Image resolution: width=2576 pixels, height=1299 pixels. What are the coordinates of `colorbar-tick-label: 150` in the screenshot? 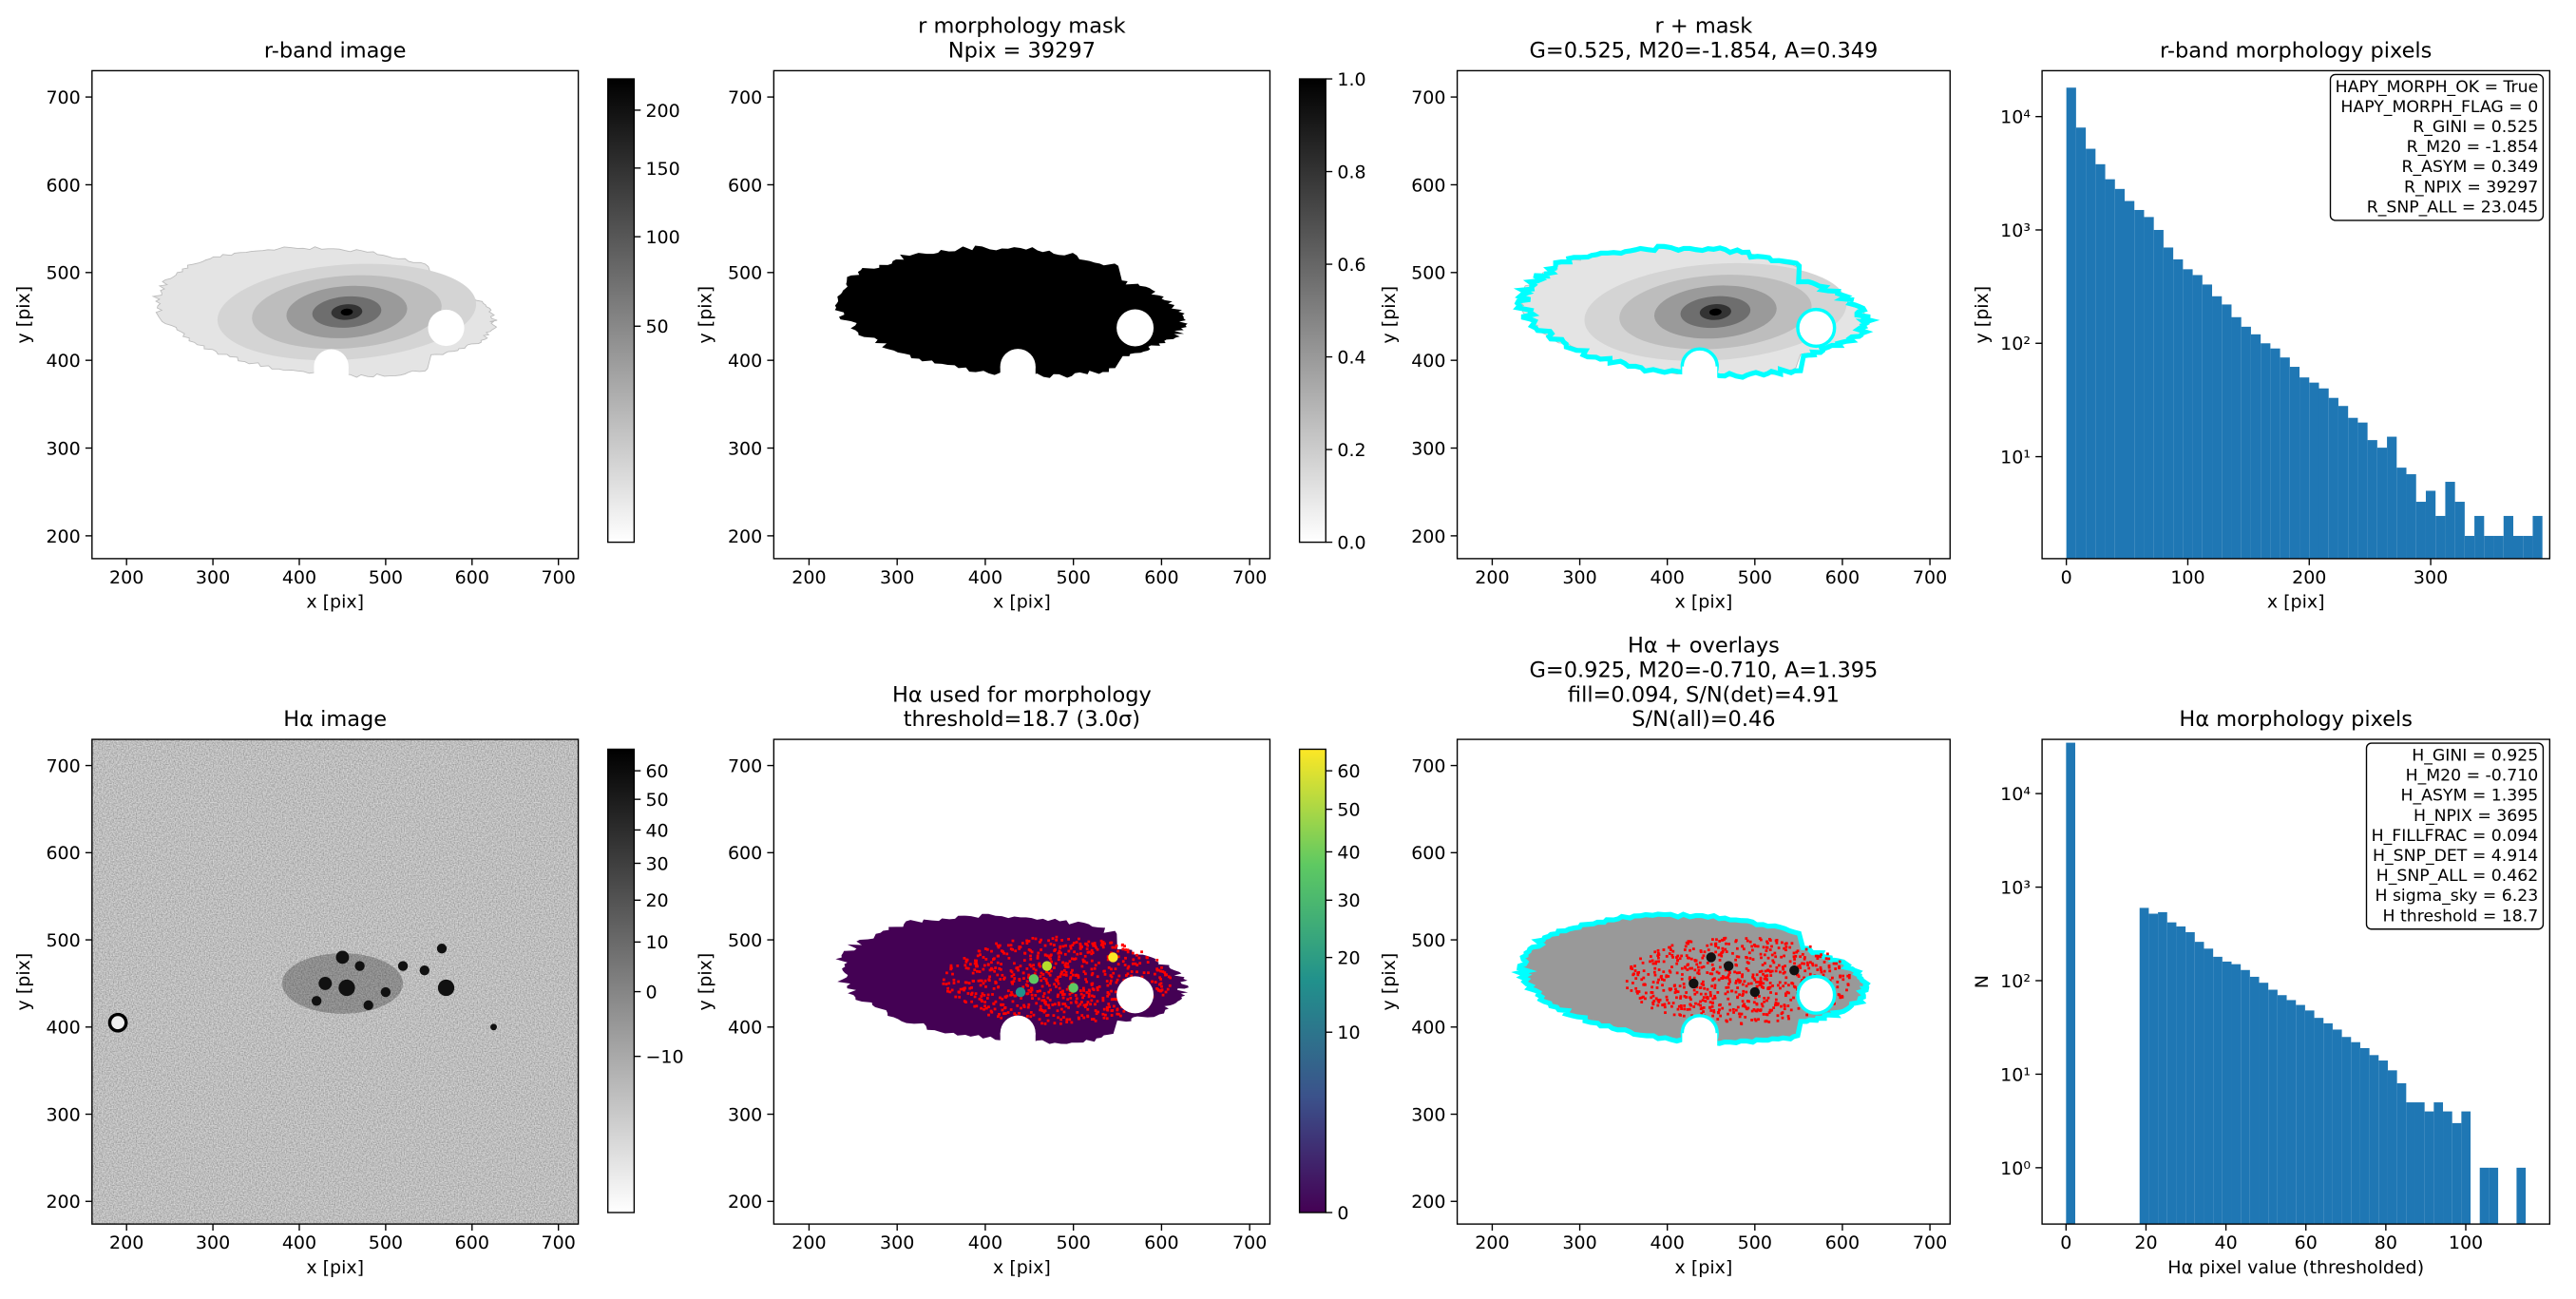 It's located at (662, 169).